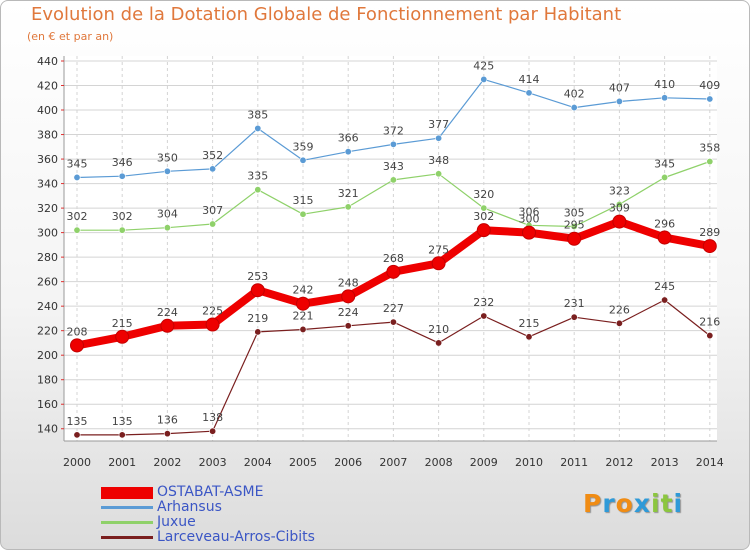  What do you see at coordinates (47, 184) in the screenshot?
I see `y-tick-label-340: 340` at bounding box center [47, 184].